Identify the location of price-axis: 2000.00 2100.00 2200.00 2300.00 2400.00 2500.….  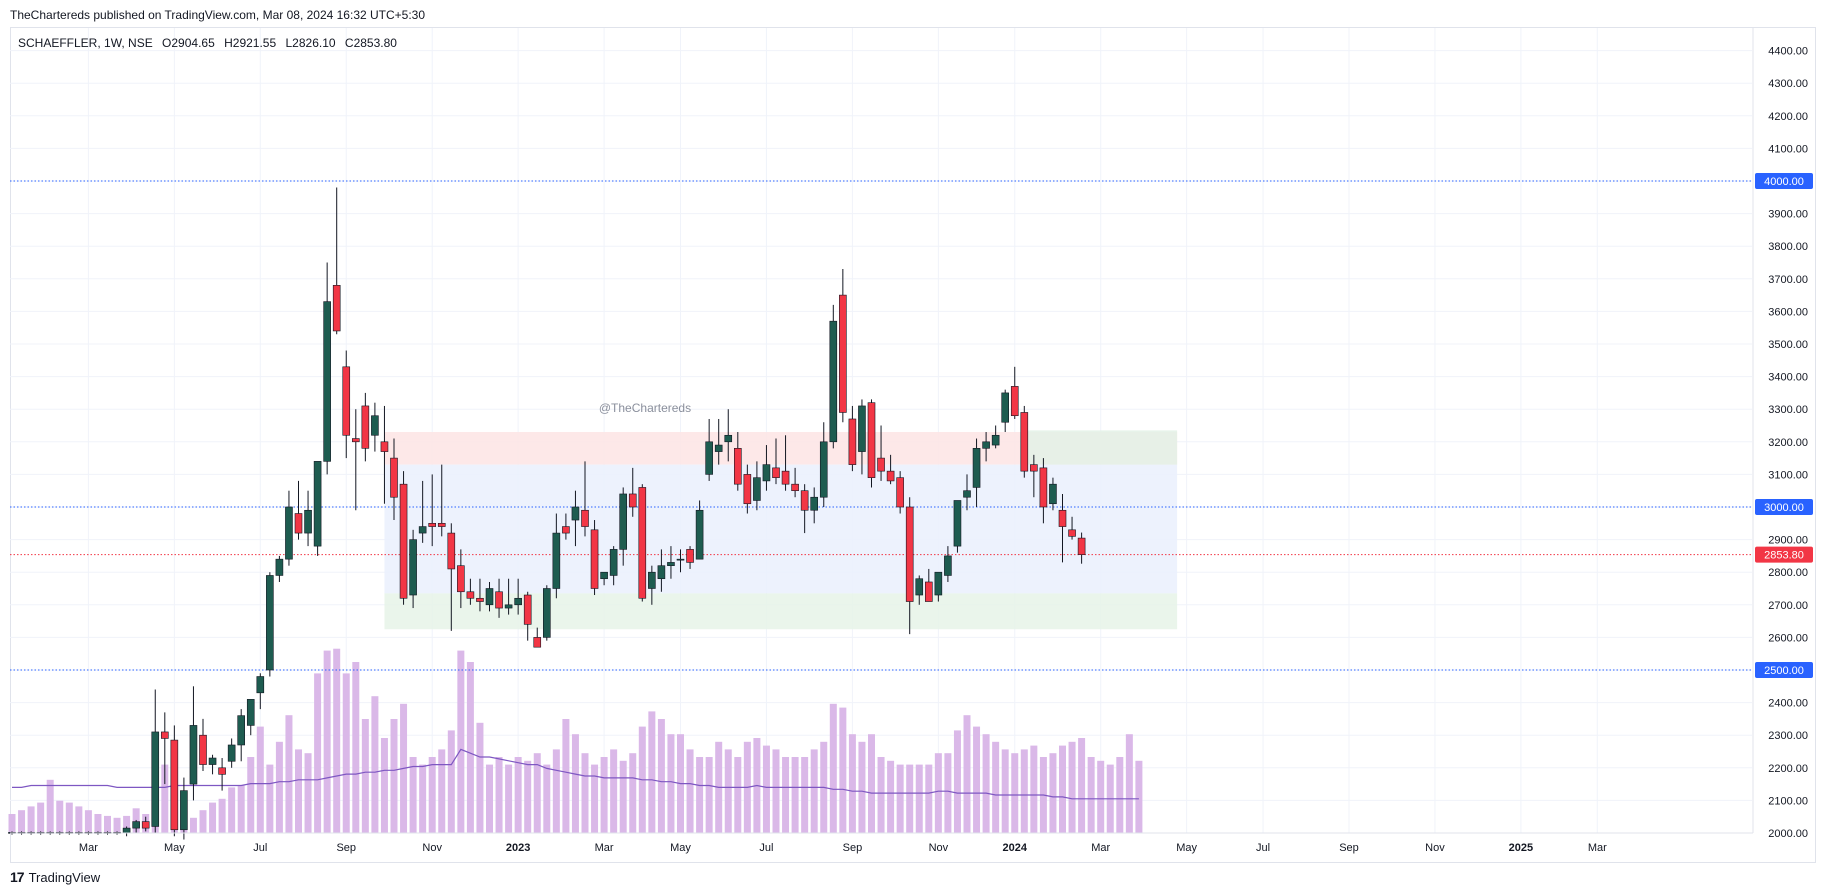
(1780, 434).